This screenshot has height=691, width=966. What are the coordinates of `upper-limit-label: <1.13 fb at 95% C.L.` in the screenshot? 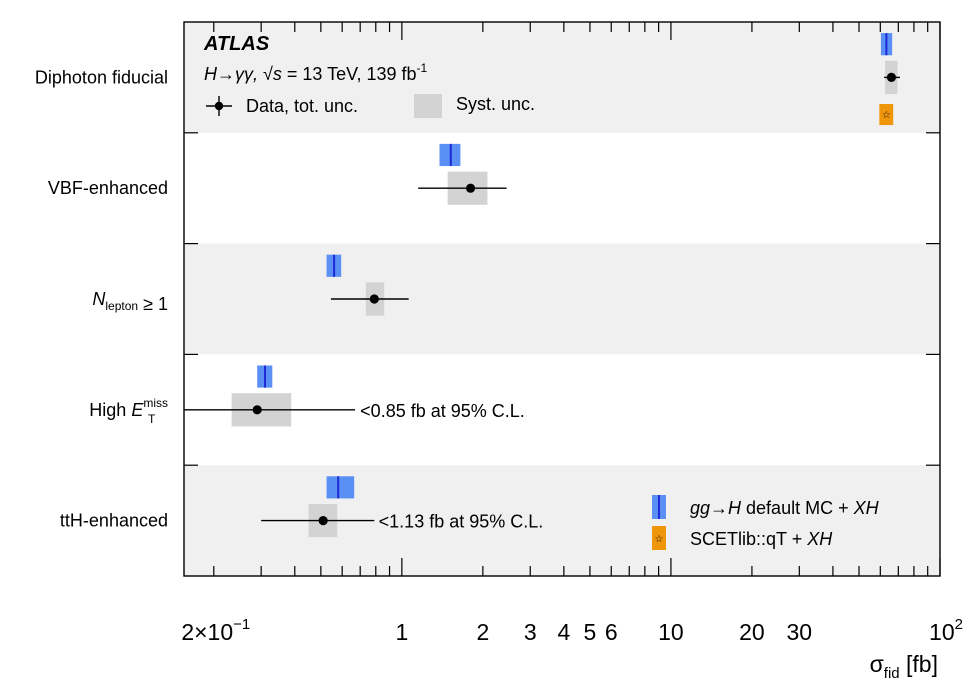 It's located at (461, 522).